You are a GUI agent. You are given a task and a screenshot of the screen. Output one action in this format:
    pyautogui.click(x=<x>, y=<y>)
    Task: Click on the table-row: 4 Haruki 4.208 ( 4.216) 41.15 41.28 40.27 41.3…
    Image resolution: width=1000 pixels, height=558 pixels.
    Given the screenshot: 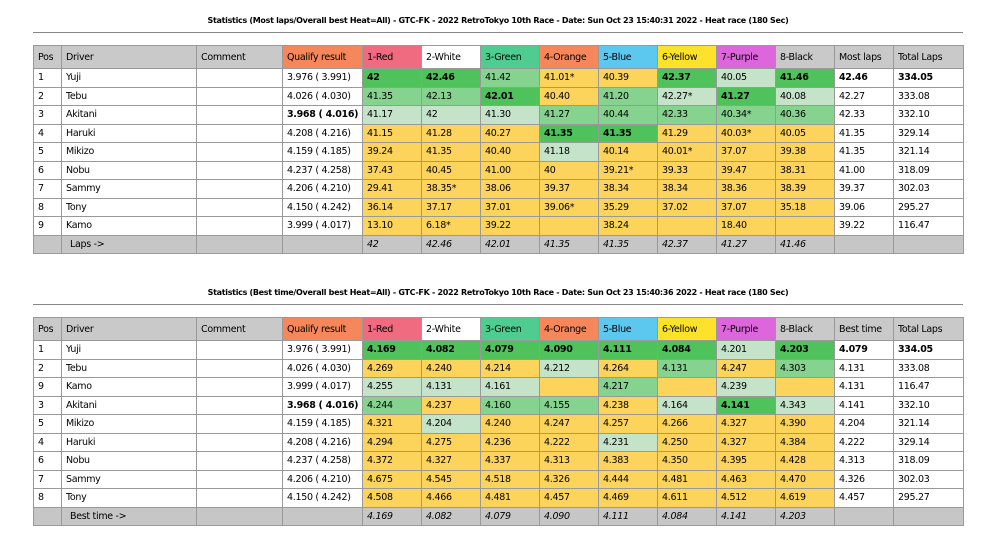 What is the action you would take?
    pyautogui.click(x=498, y=133)
    